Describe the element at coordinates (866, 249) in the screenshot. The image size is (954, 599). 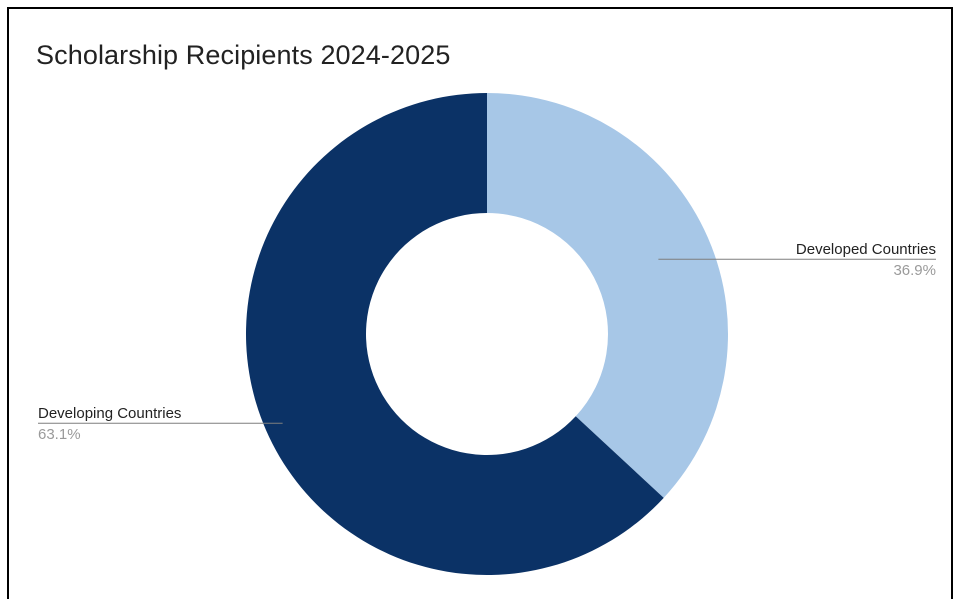
I see `slice-label-1: Developed Countries` at that location.